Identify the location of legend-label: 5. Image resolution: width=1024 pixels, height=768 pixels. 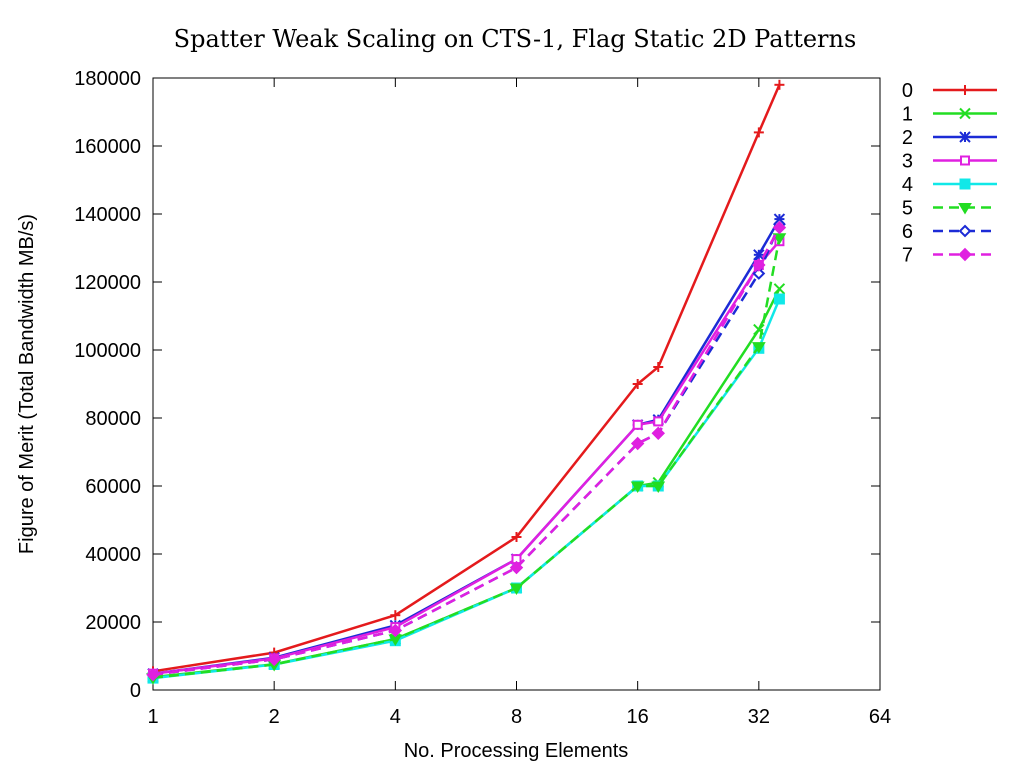
(907, 209).